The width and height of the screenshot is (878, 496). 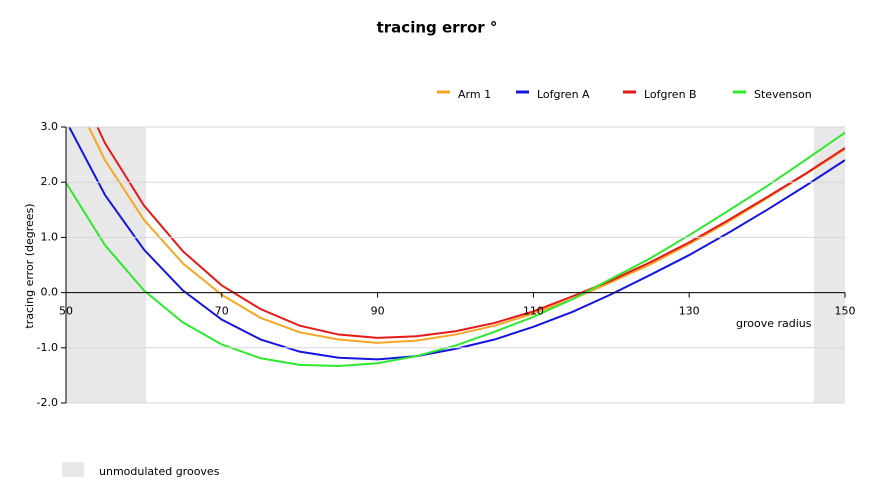 I want to click on y-axis-label: tracing error (degrees), so click(x=29, y=265).